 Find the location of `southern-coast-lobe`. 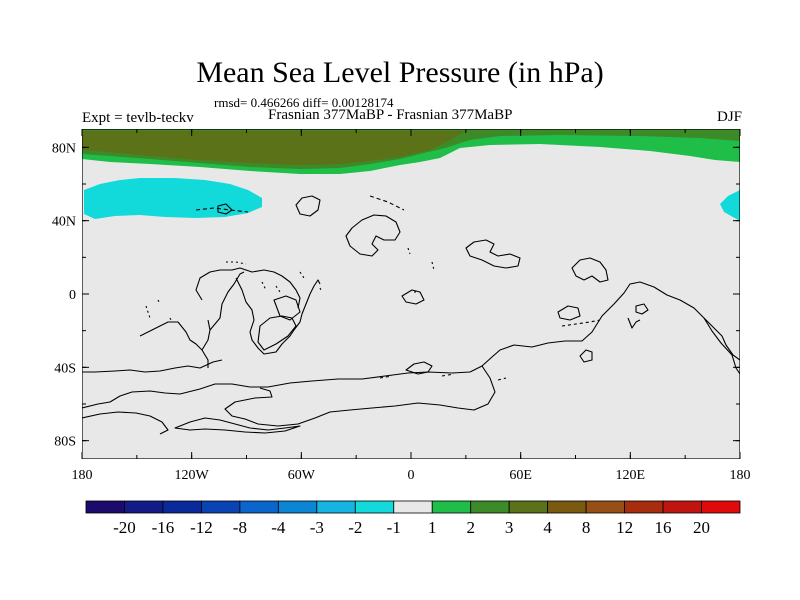

southern-coast-lobe is located at coordinates (360, 396).